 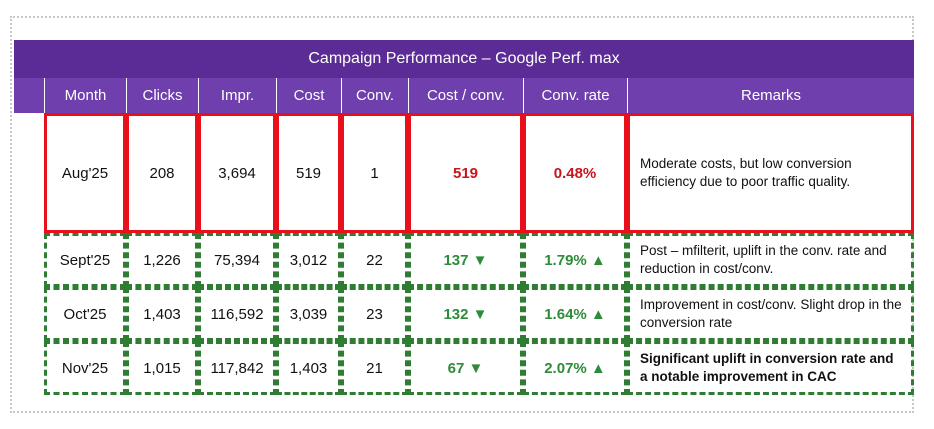 I want to click on cell-conversions: 1, so click(x=374, y=173).